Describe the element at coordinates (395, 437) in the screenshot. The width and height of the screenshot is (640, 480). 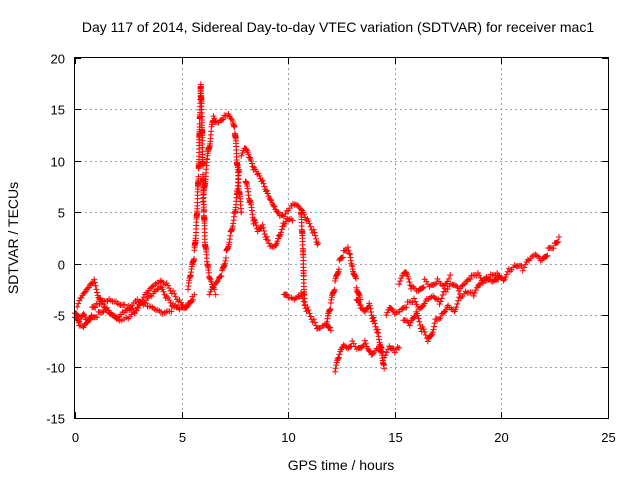
I see `x-tick-label: 15` at that location.